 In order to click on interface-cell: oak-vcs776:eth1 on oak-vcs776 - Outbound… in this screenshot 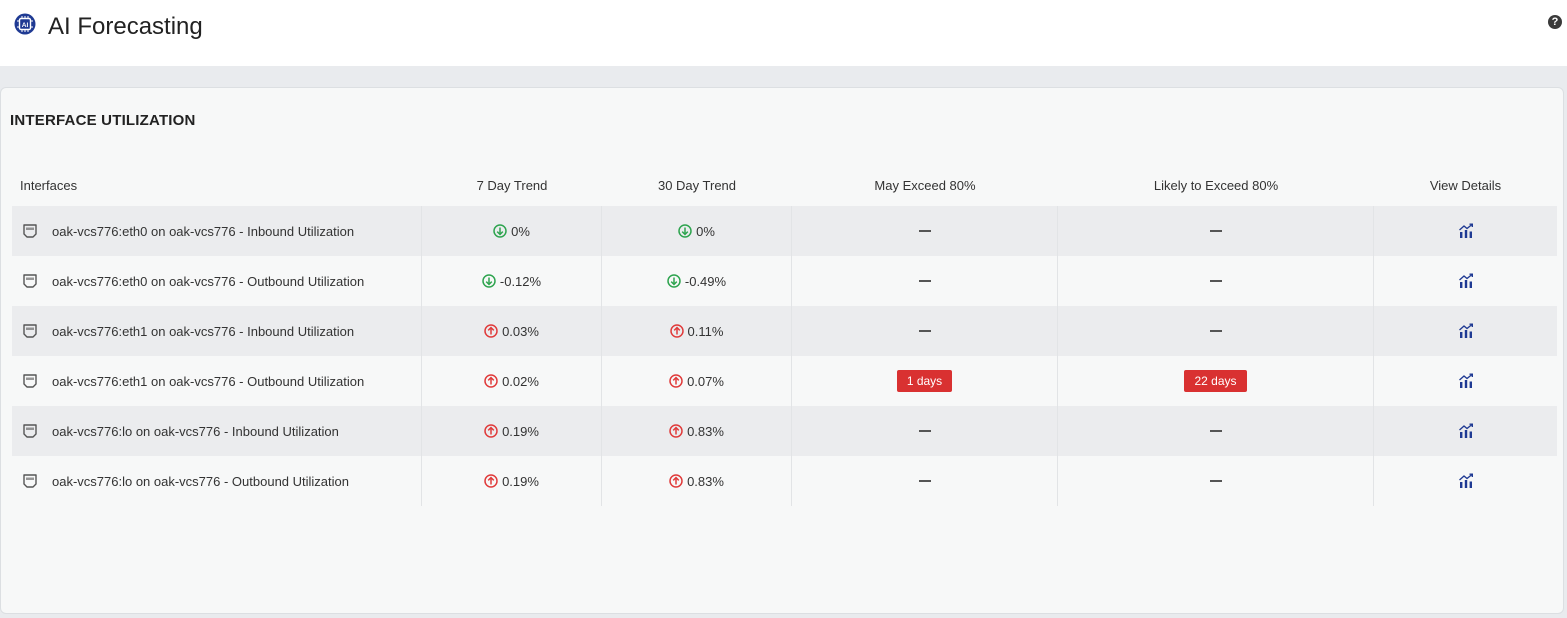, I will do `click(217, 381)`.